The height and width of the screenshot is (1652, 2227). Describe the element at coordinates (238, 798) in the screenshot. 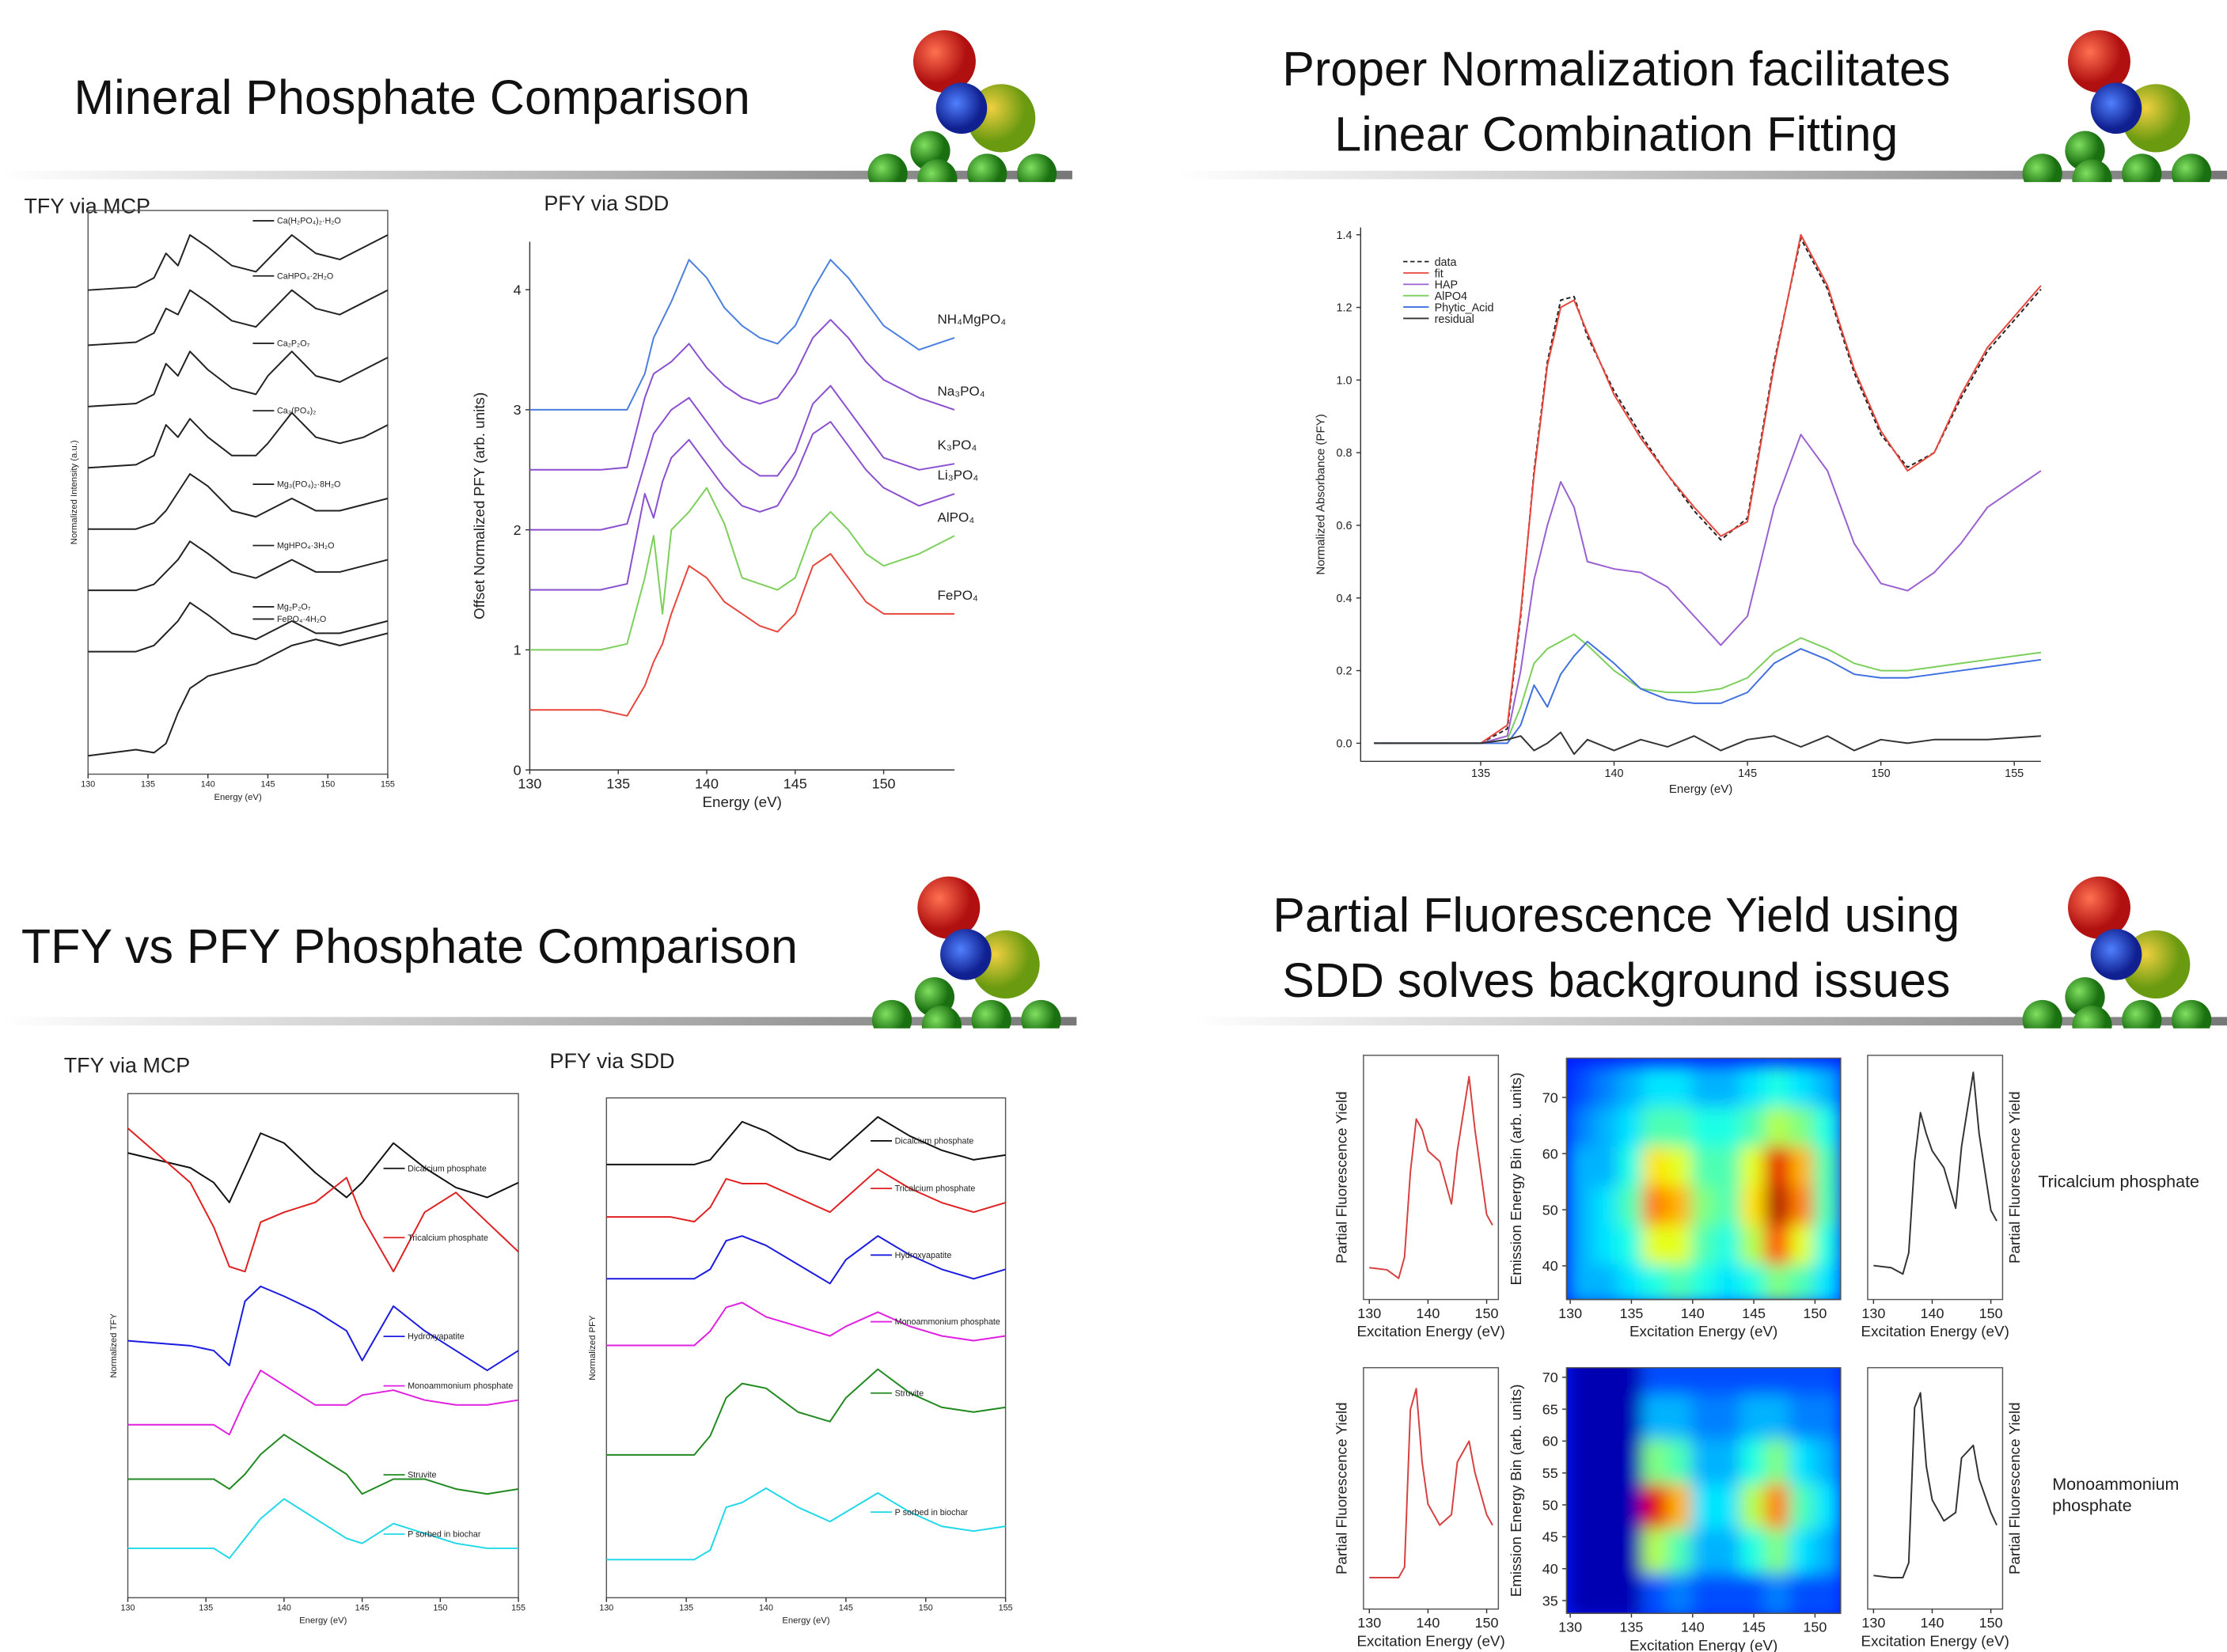

I see `x-axis-label: Energy (eV)` at that location.